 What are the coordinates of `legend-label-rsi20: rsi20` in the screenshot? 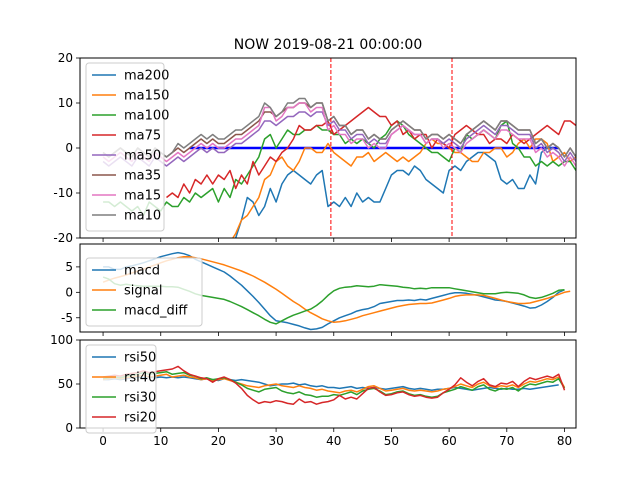 It's located at (140, 418).